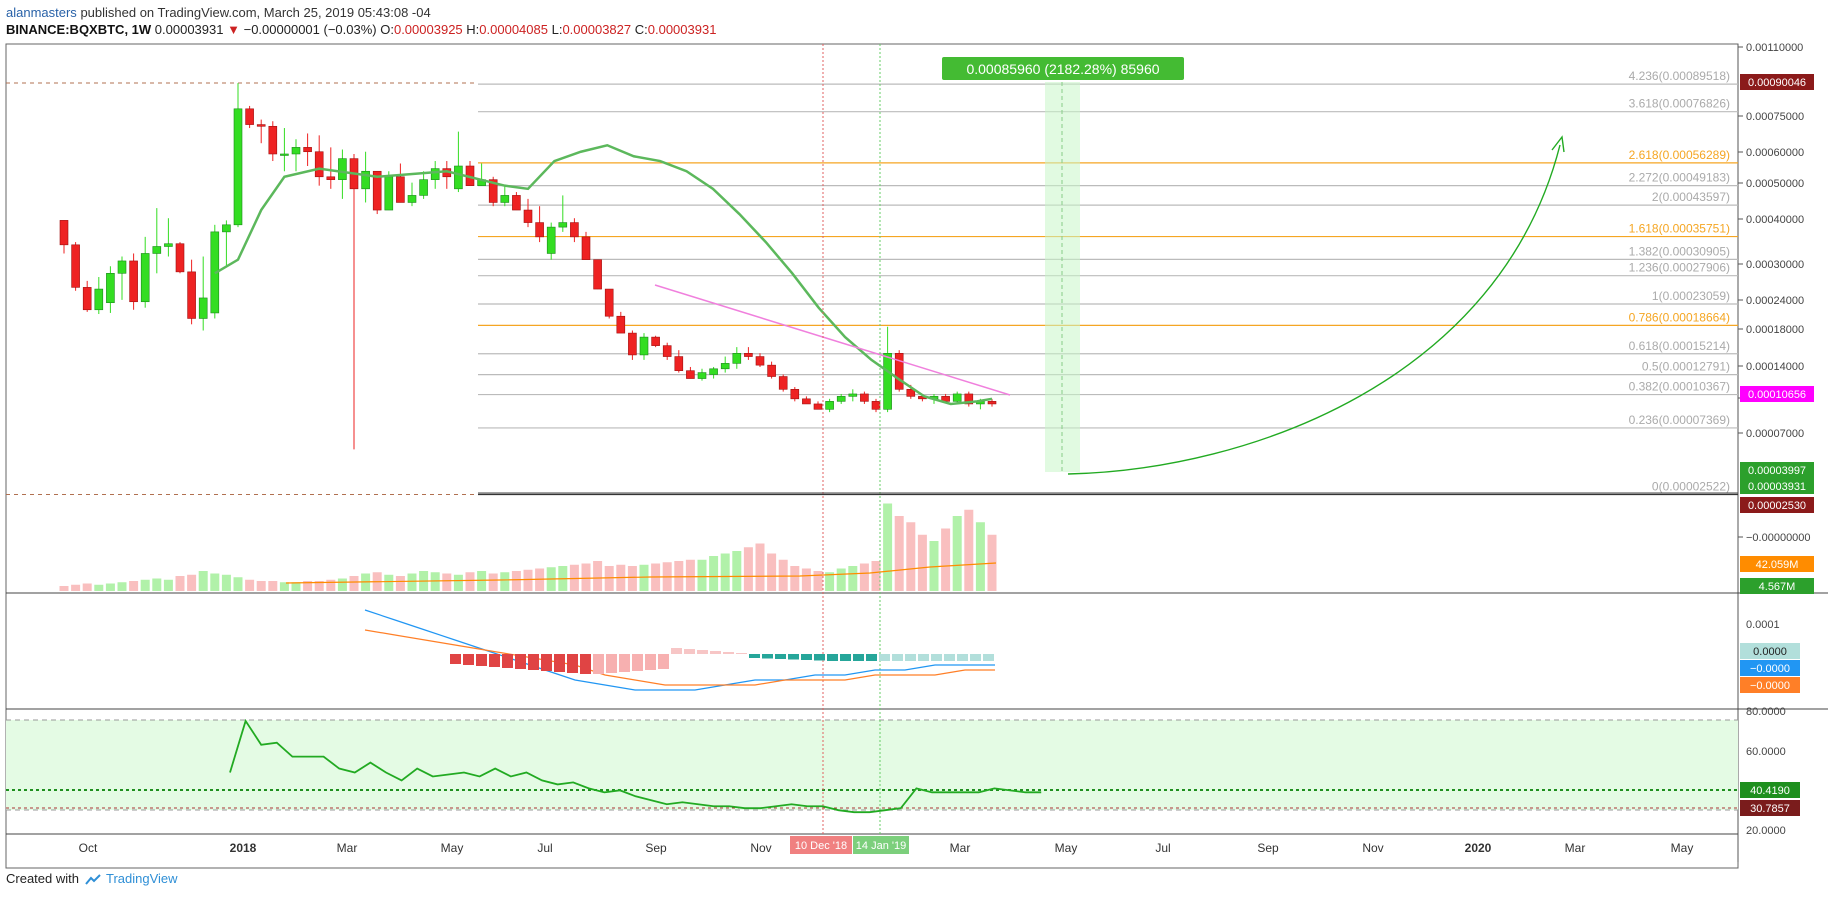 The image size is (1828, 898). I want to click on close-label: C:, so click(641, 29).